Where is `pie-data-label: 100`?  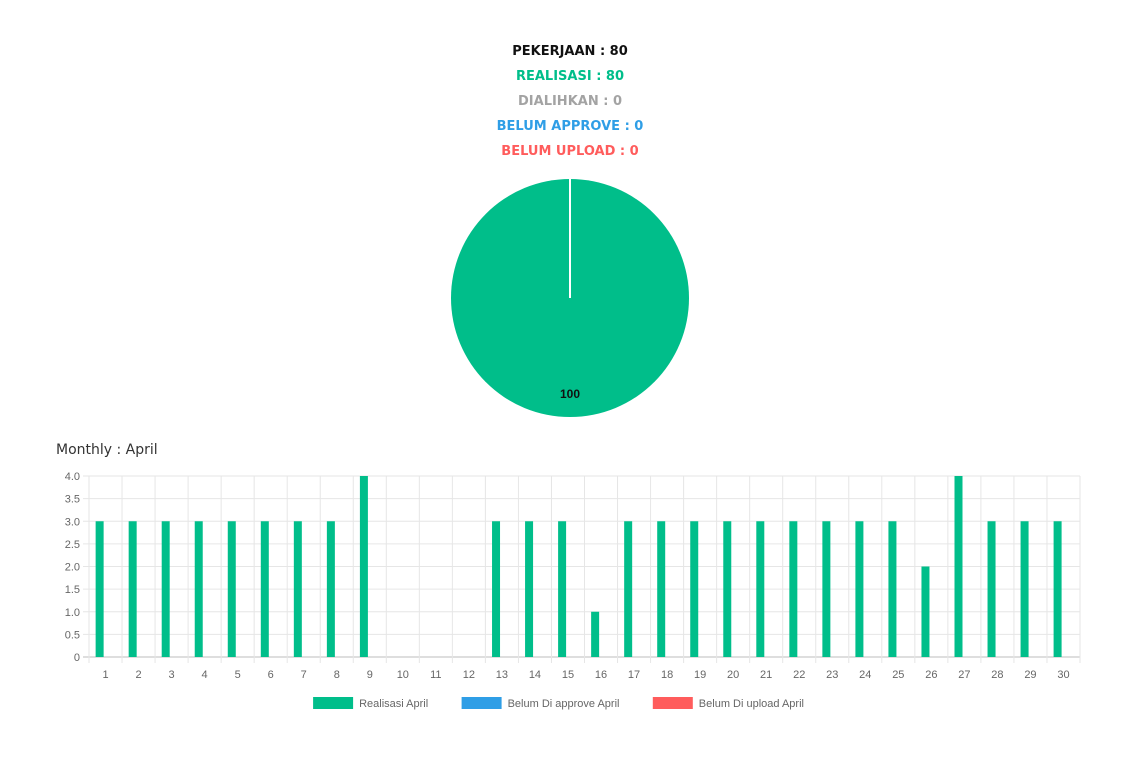 pie-data-label: 100 is located at coordinates (570, 394).